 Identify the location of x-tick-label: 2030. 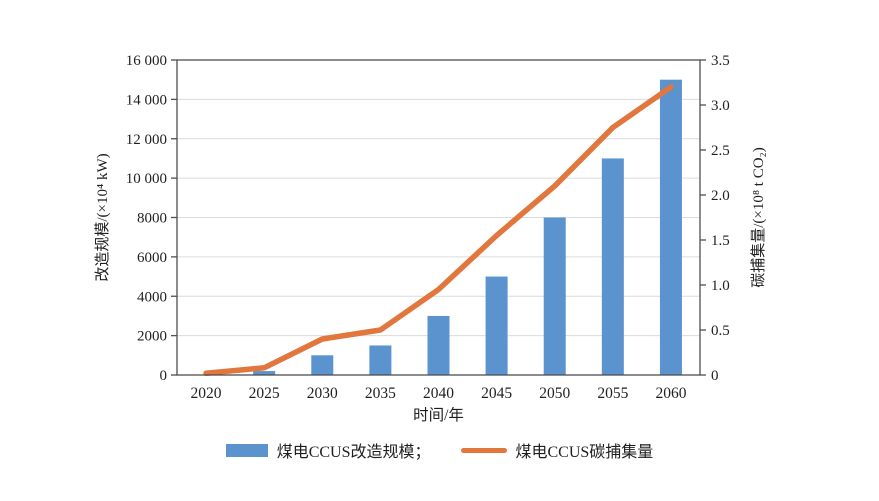
(322, 393).